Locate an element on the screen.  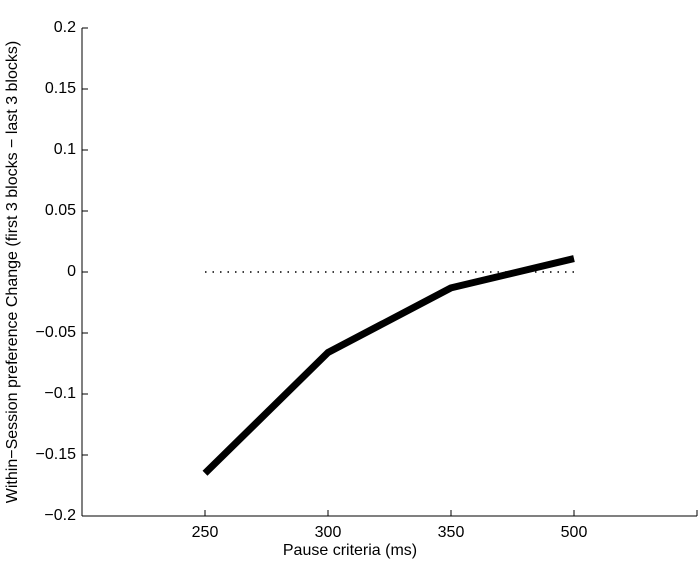
y-tick-label: 0.1 is located at coordinates (65, 149).